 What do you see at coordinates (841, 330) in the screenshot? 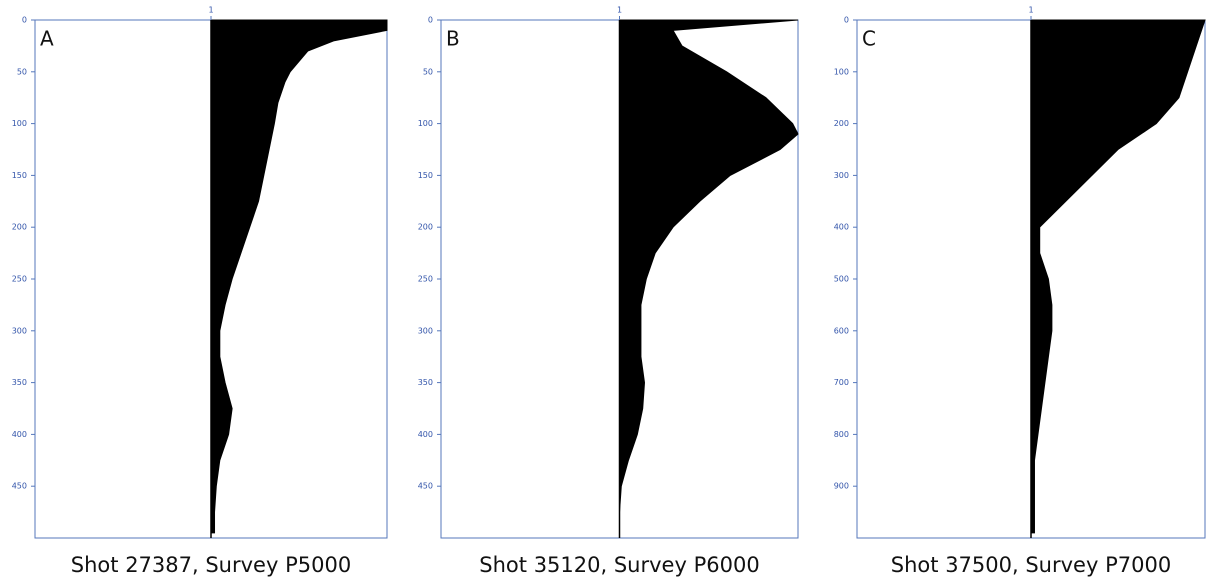
I see `y-tick-label: 600` at bounding box center [841, 330].